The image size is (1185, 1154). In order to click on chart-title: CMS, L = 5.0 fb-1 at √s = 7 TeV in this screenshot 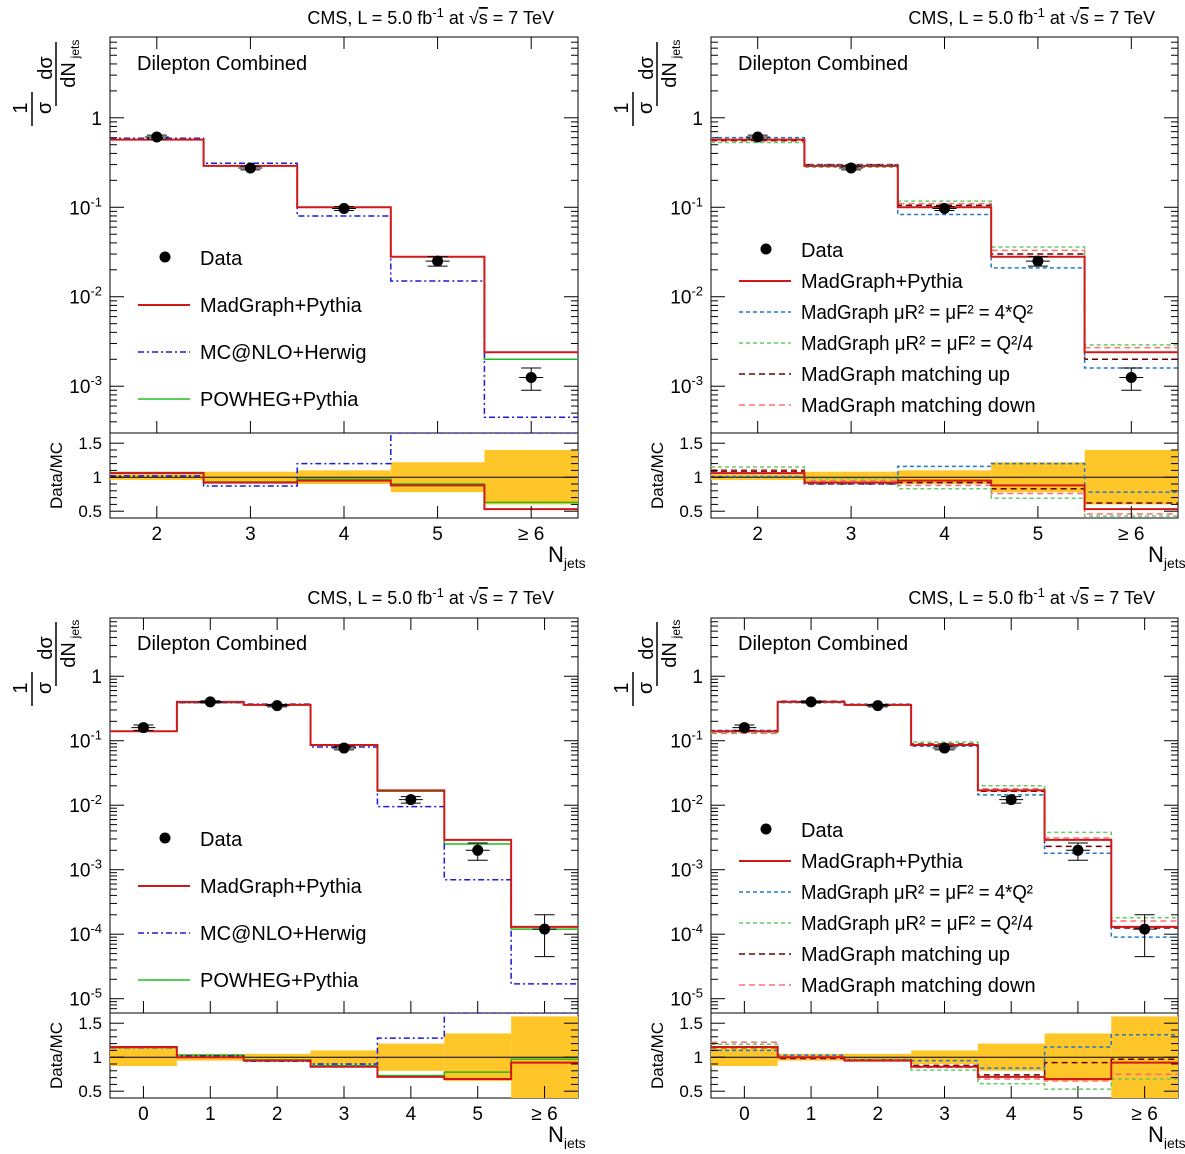, I will do `click(430, 596)`.